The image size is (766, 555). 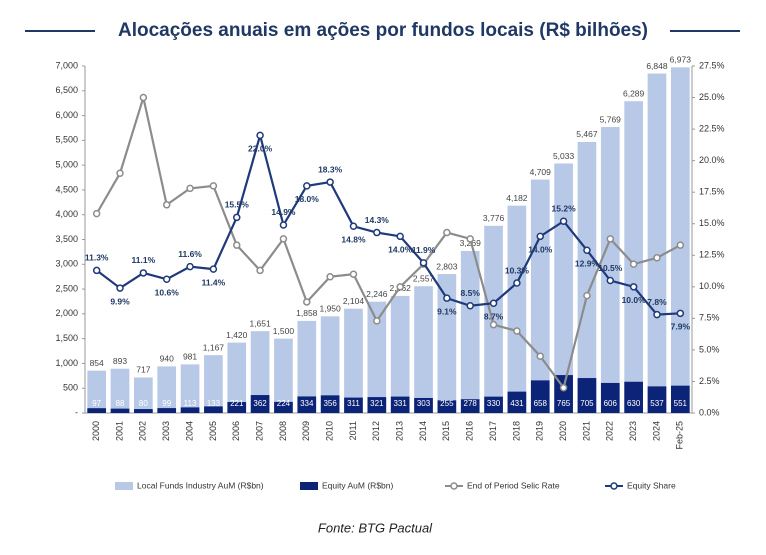 I want to click on x-tick-label: 2017, so click(x=493, y=431).